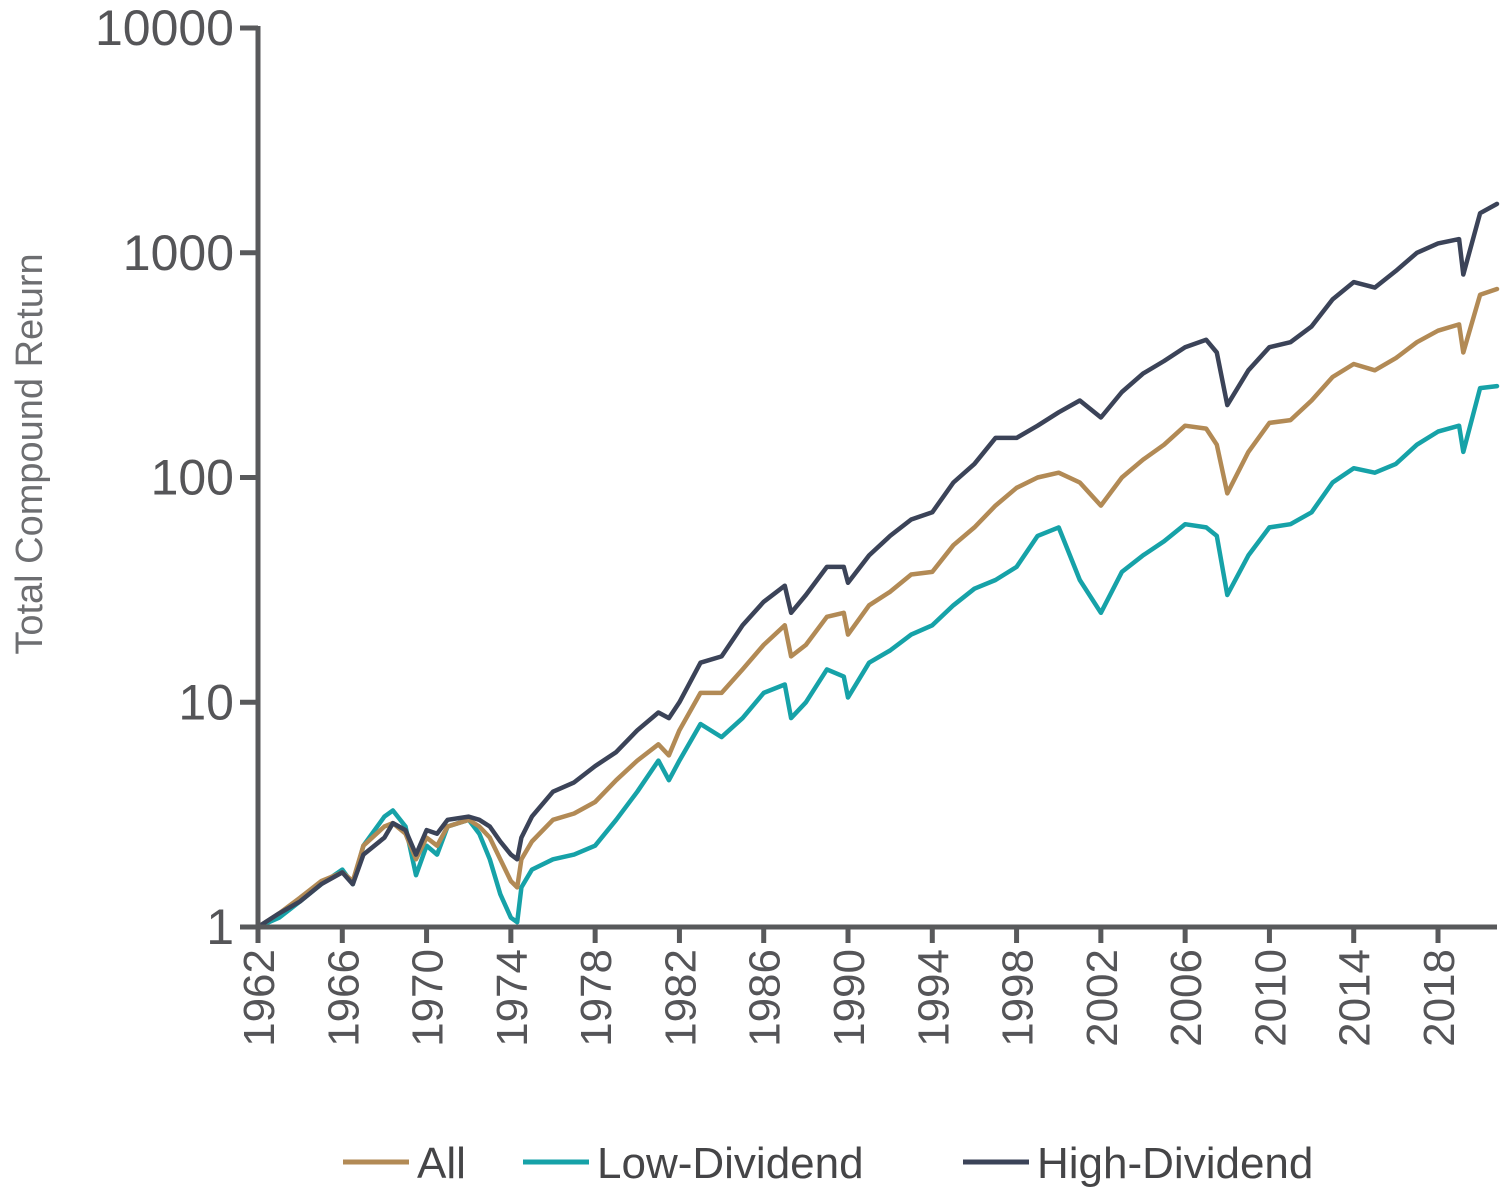 The height and width of the screenshot is (1197, 1500). Describe the element at coordinates (933, 998) in the screenshot. I see `x-tick-label: 1994` at that location.